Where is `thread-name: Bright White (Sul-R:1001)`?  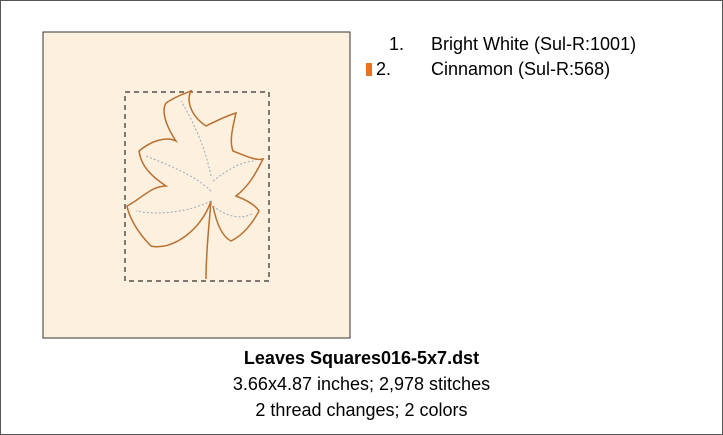 thread-name: Bright White (Sul-R:1001) is located at coordinates (534, 44).